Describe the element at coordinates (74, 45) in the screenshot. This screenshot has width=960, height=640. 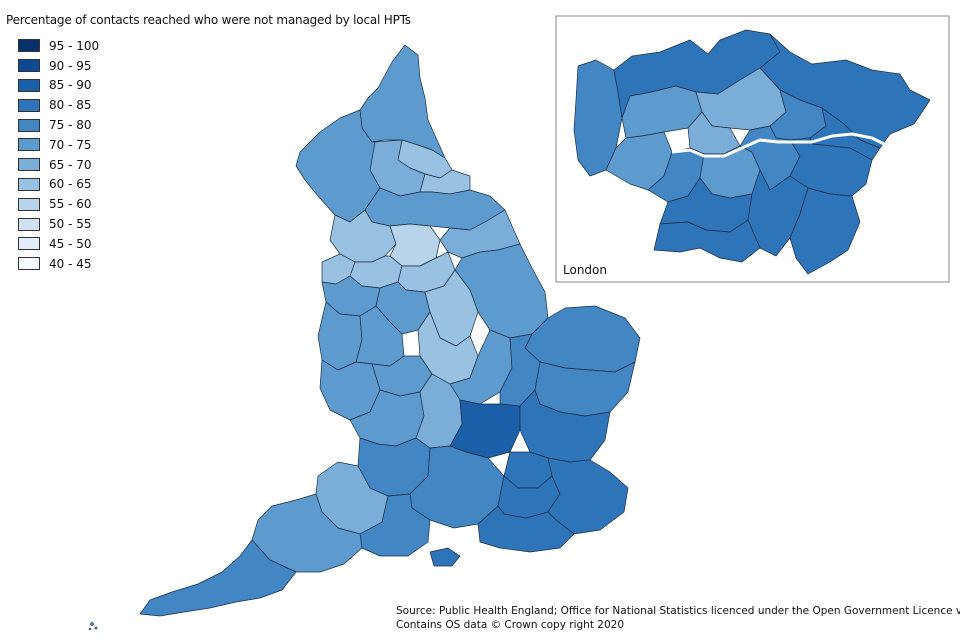
I see `legend-label: 95 - 100` at that location.